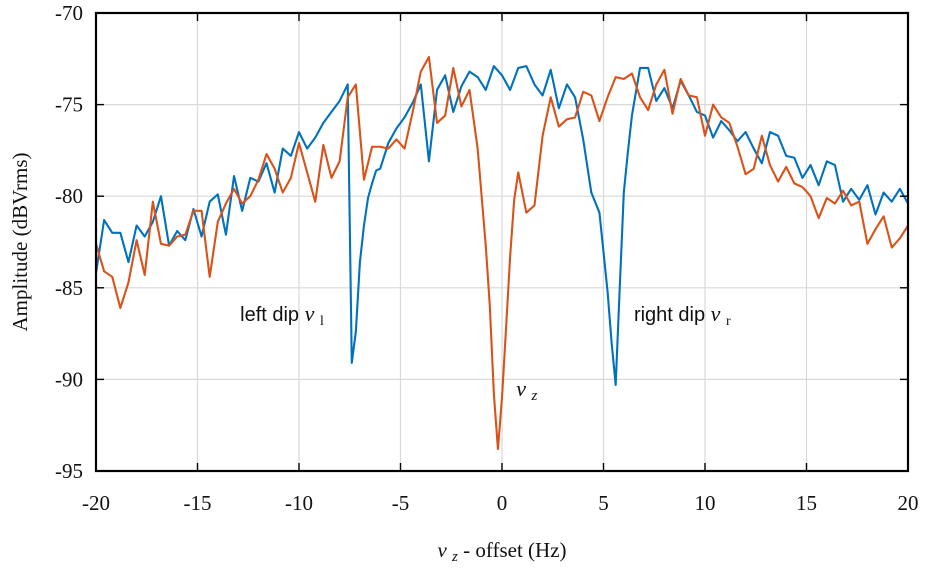 The width and height of the screenshot is (929, 572). Describe the element at coordinates (603, 503) in the screenshot. I see `x-tick-label: 5` at that location.